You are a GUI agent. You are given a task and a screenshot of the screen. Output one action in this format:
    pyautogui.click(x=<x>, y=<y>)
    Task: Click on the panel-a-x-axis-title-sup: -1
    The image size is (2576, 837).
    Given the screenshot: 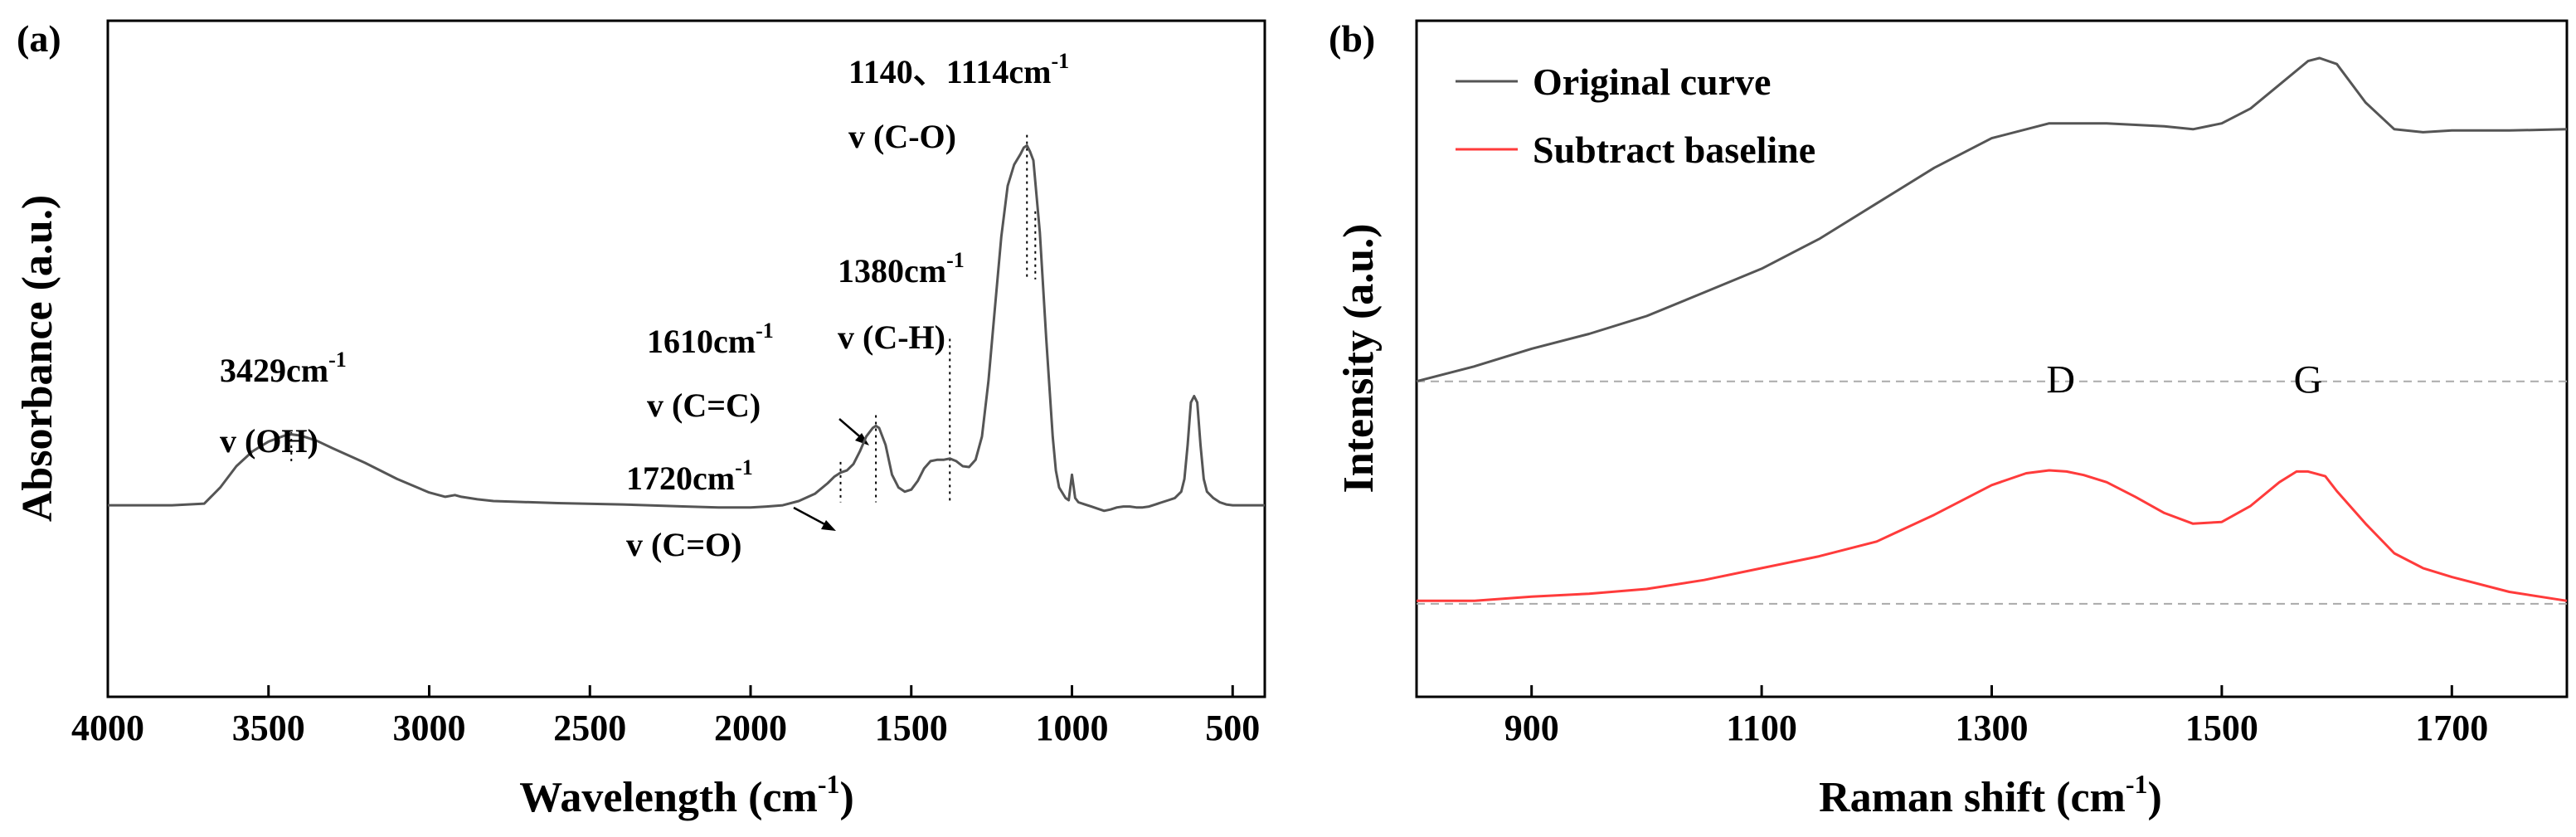 What is the action you would take?
    pyautogui.click(x=829, y=784)
    